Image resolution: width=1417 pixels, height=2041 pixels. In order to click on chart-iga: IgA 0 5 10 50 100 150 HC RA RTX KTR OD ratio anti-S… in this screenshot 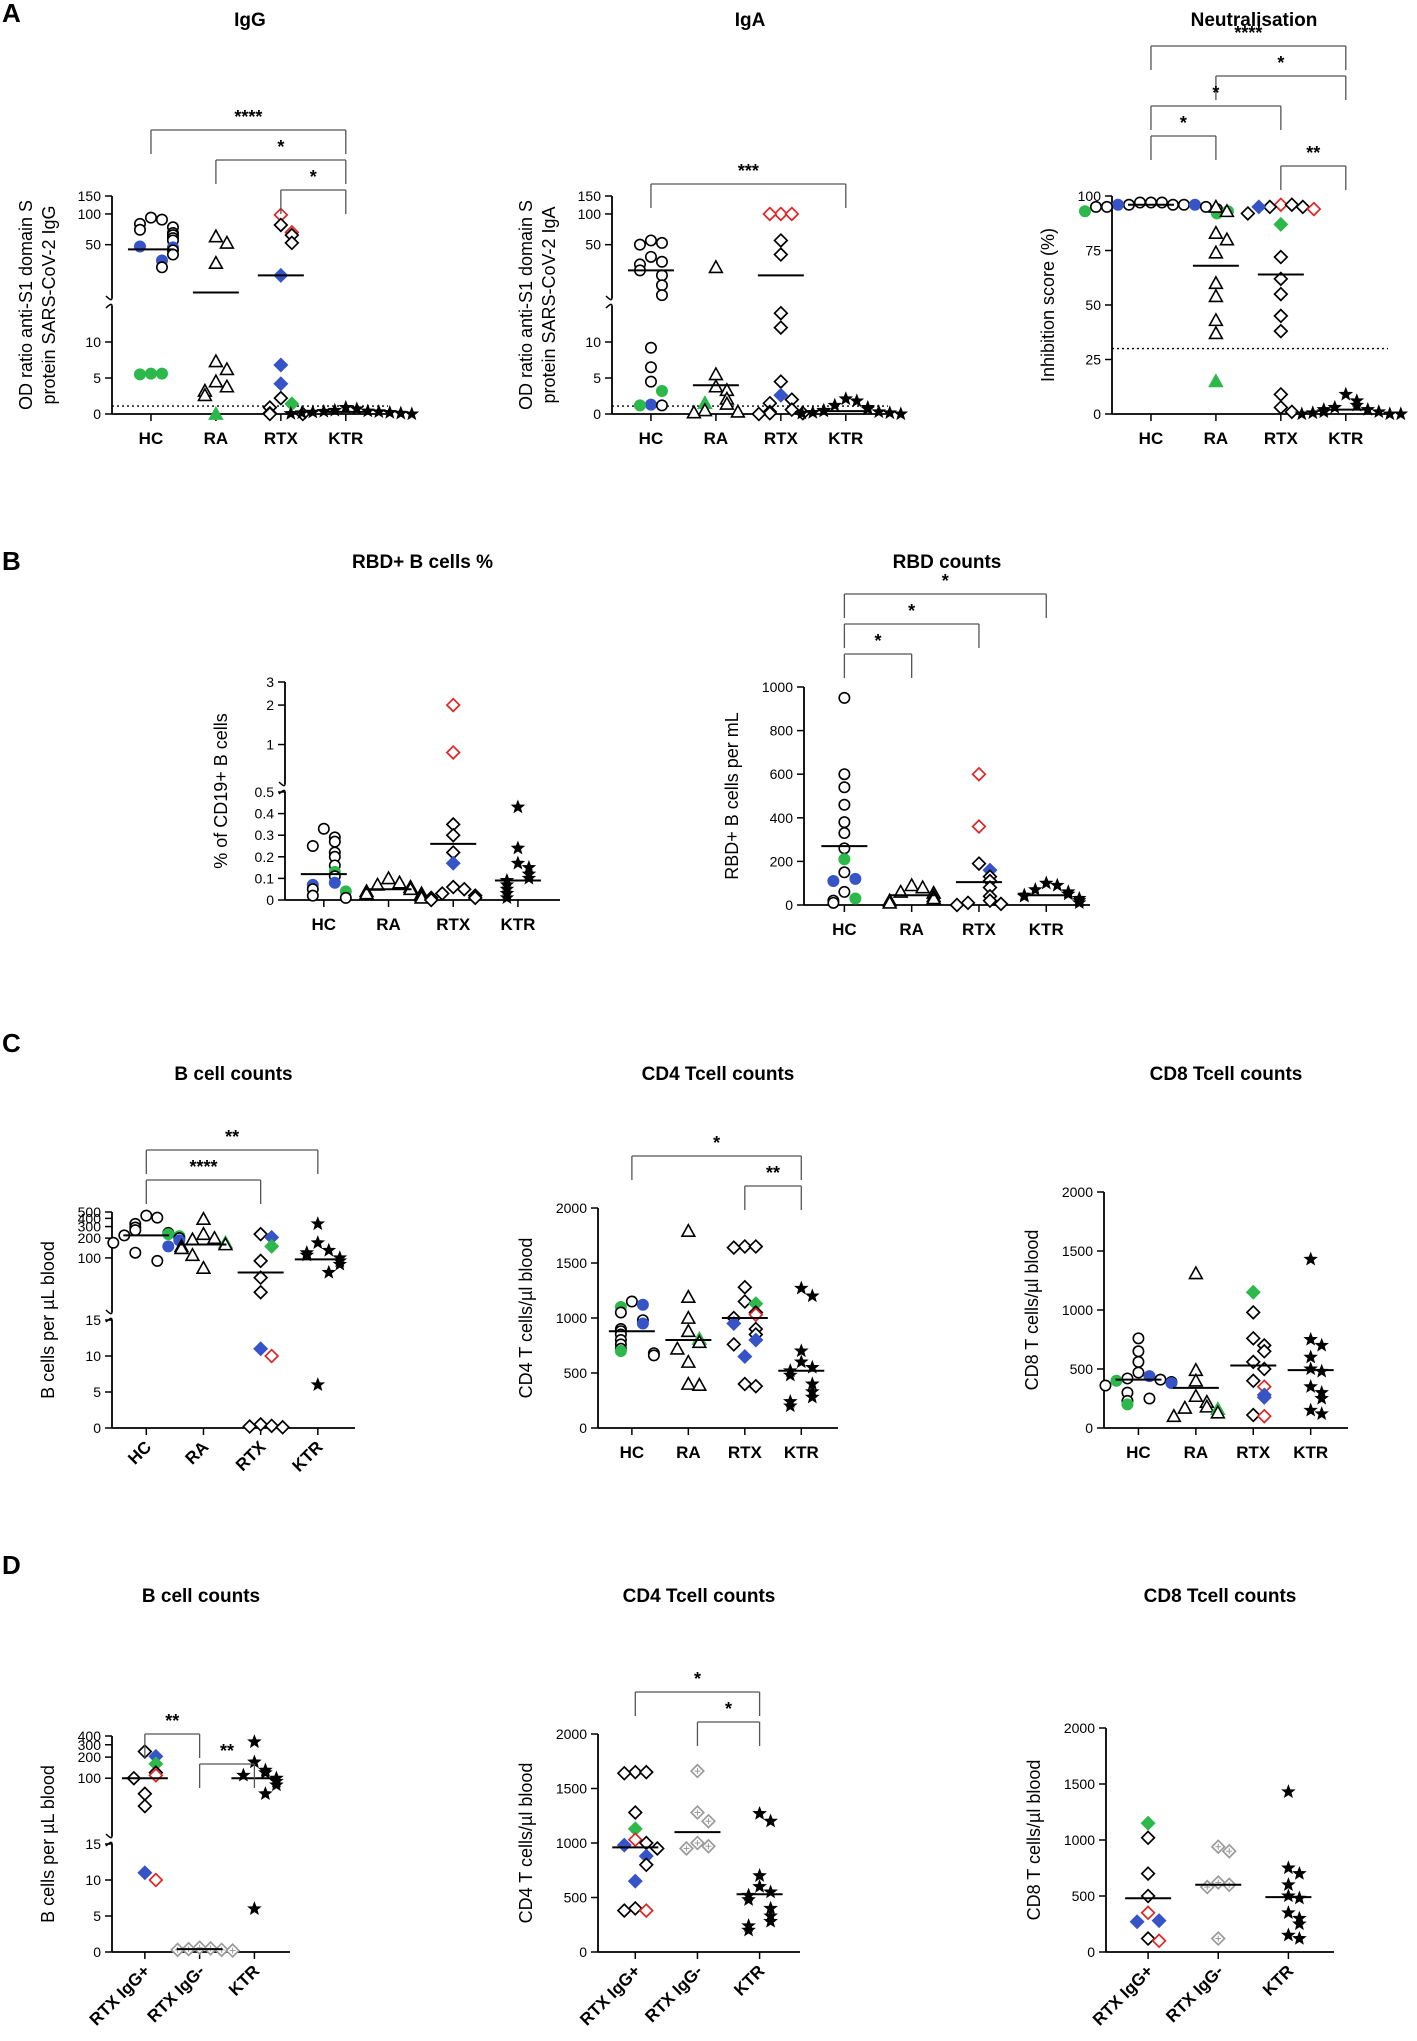, I will do `click(712, 229)`.